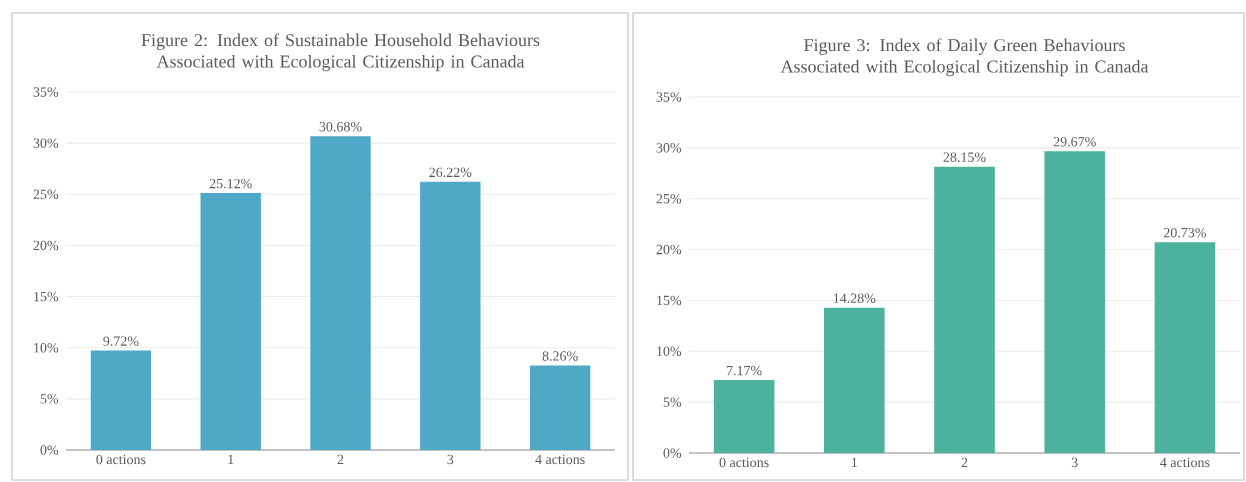  What do you see at coordinates (450, 172) in the screenshot?
I see `data-label: 26.22%` at bounding box center [450, 172].